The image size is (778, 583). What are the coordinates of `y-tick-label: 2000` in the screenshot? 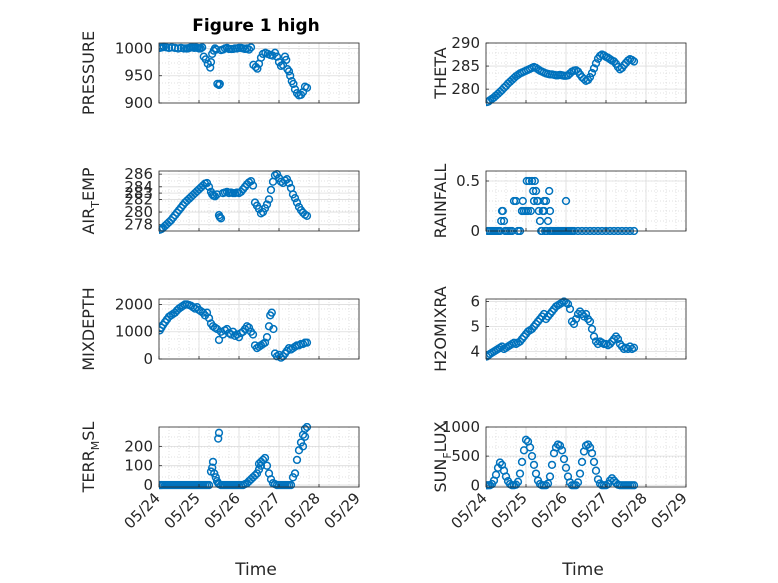 It's located at (134, 304).